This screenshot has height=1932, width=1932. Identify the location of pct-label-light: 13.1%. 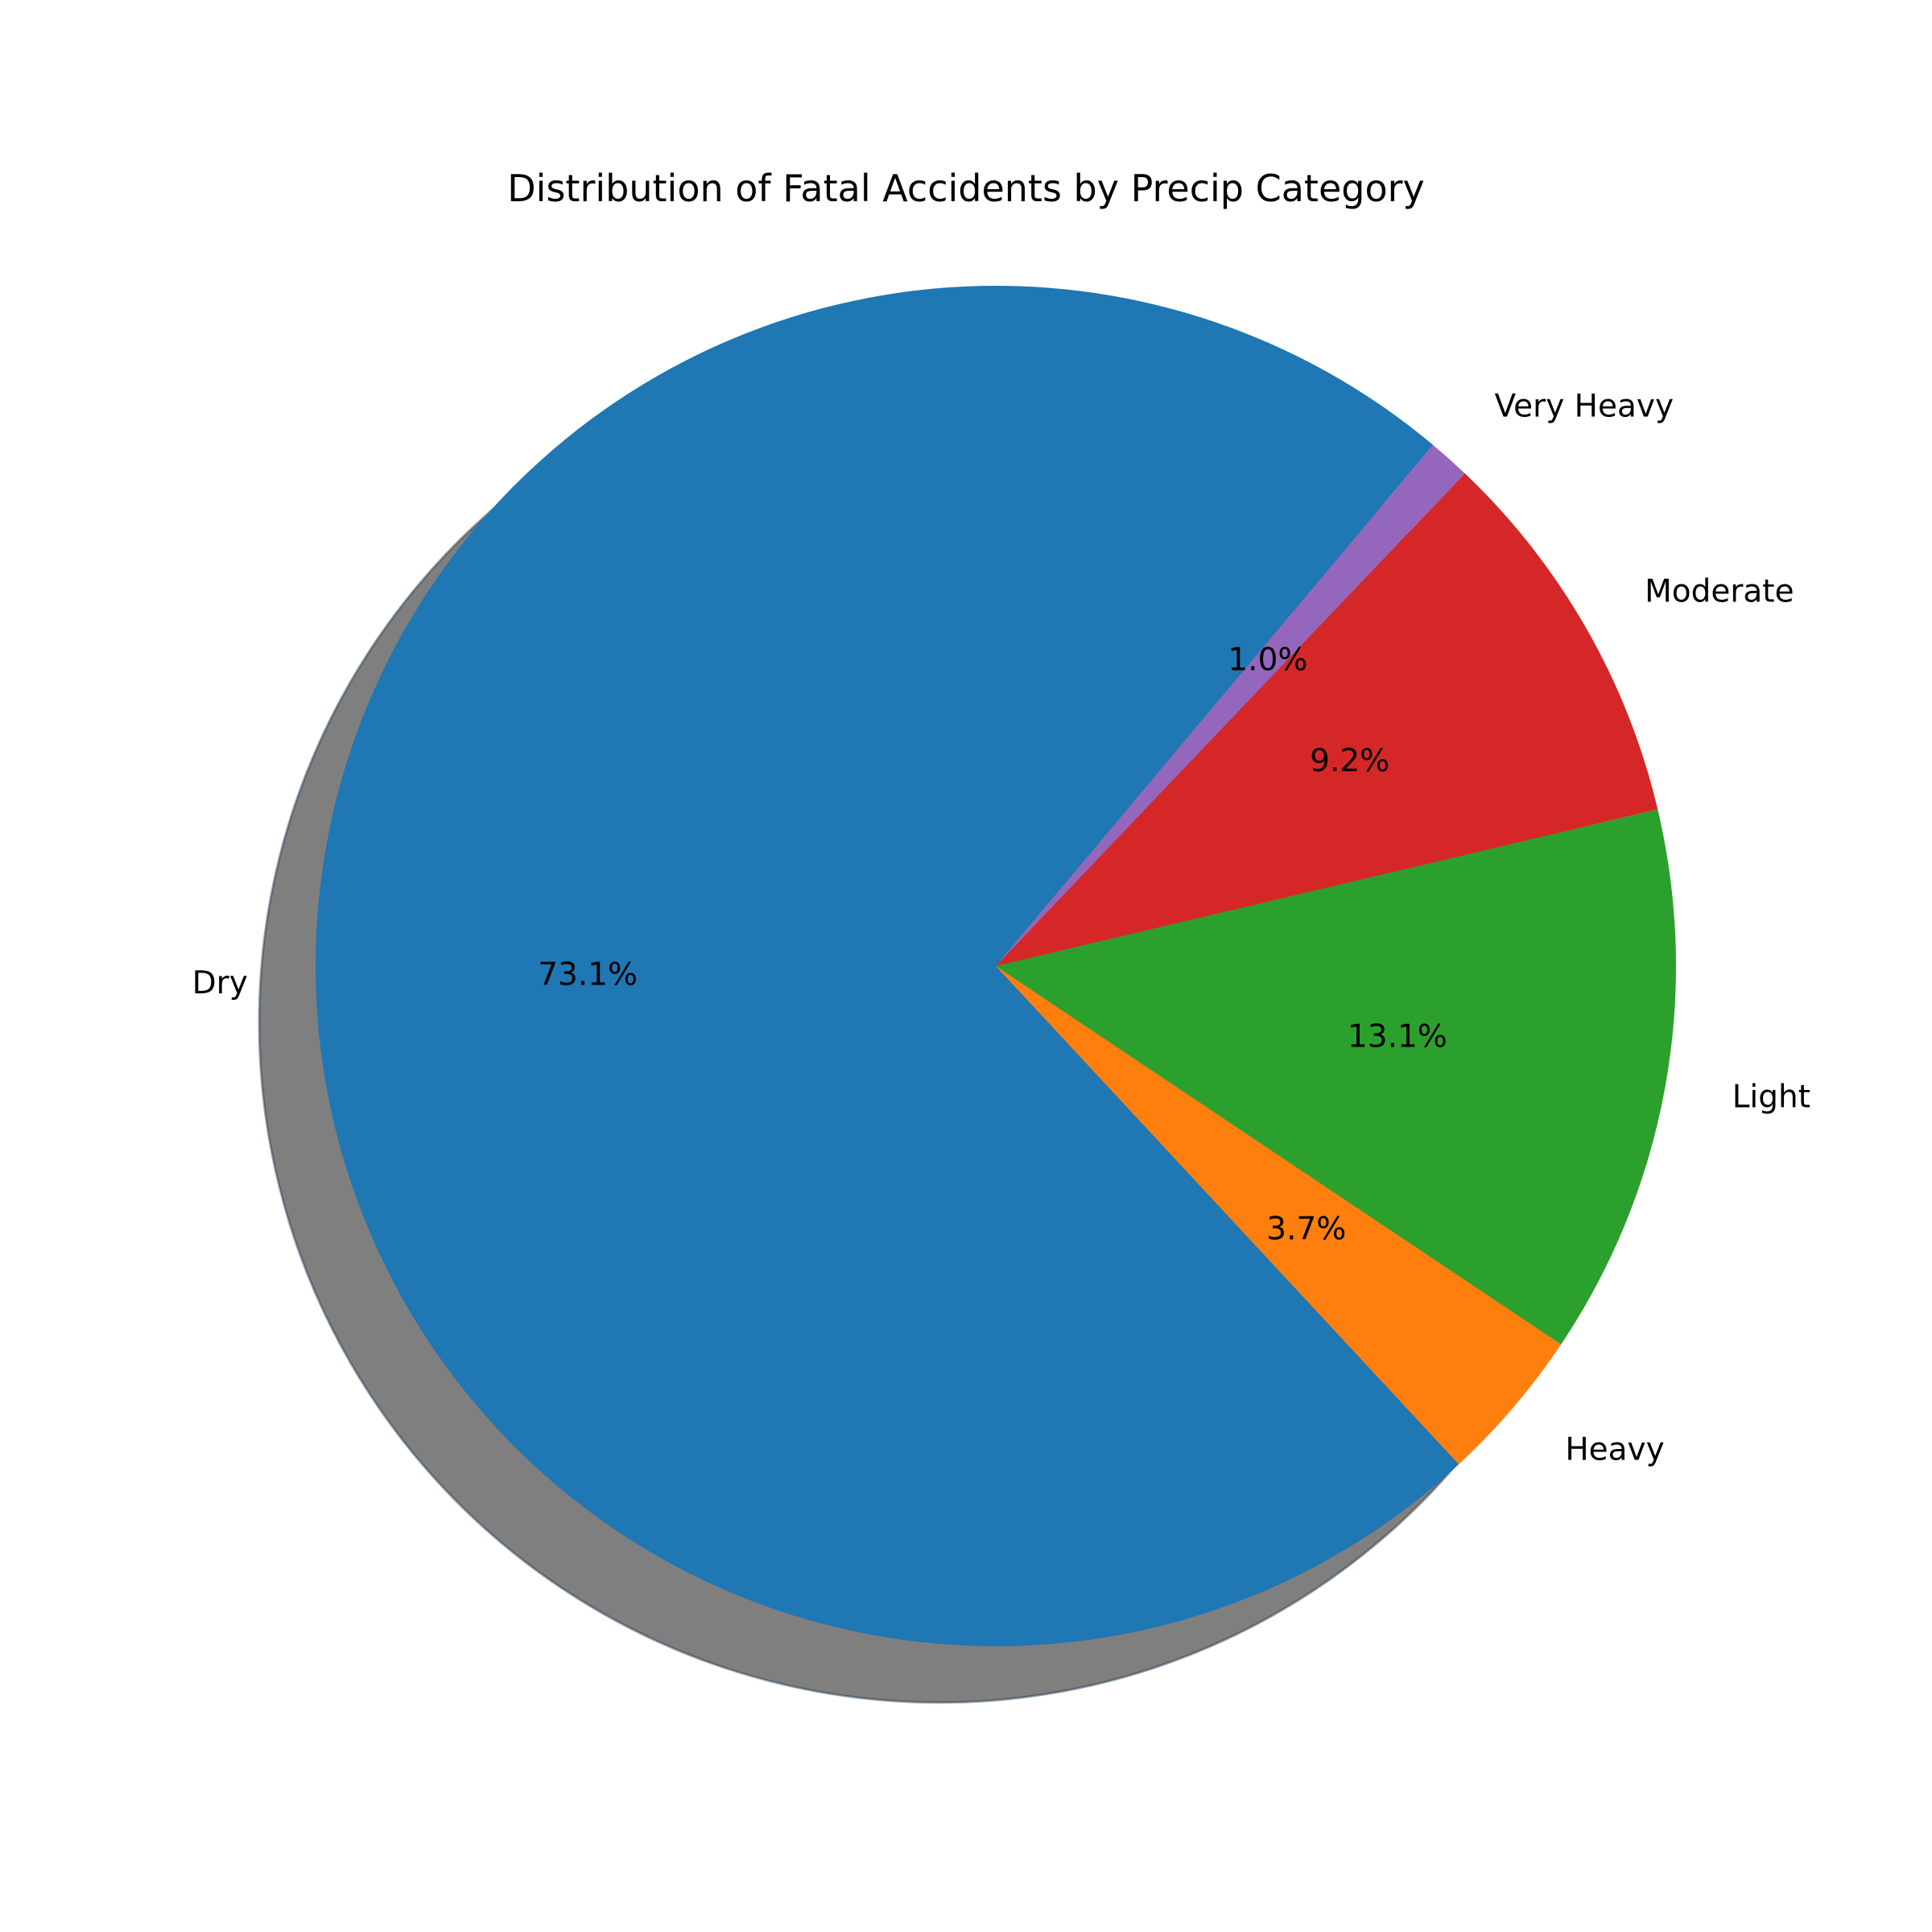
(1397, 1037).